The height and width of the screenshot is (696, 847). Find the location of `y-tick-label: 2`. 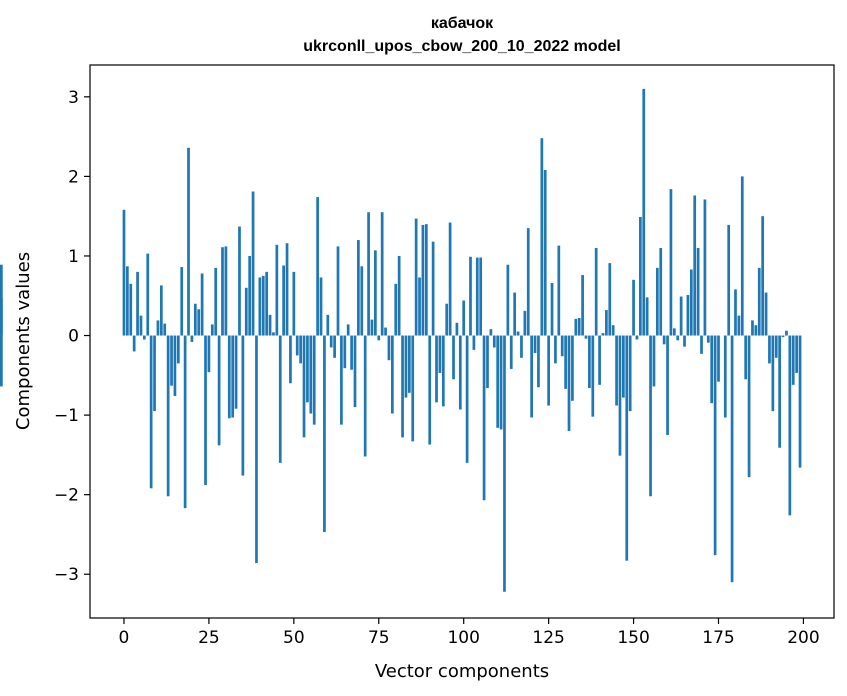

y-tick-label: 2 is located at coordinates (73, 177).